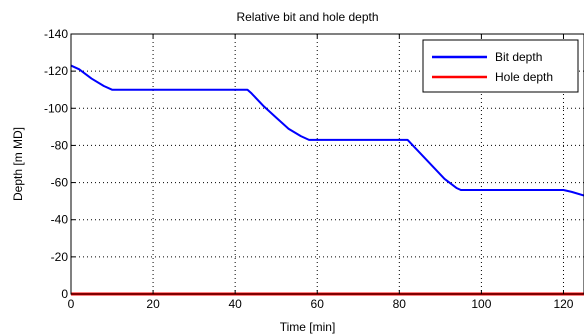  I want to click on x-tick-label: 120, so click(563, 304).